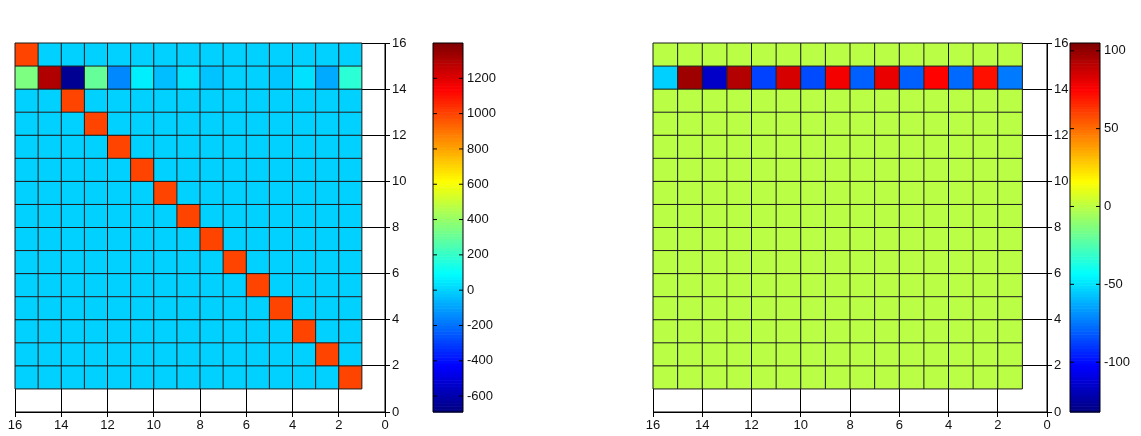  What do you see at coordinates (1115, 50) in the screenshot?
I see `color-bar-label: 100` at bounding box center [1115, 50].